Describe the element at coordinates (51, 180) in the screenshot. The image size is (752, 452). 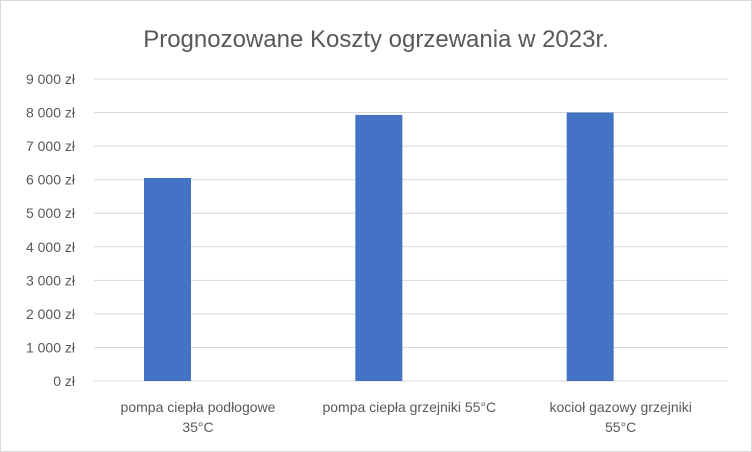
I see `y-tick-label: 6 000 zł` at that location.